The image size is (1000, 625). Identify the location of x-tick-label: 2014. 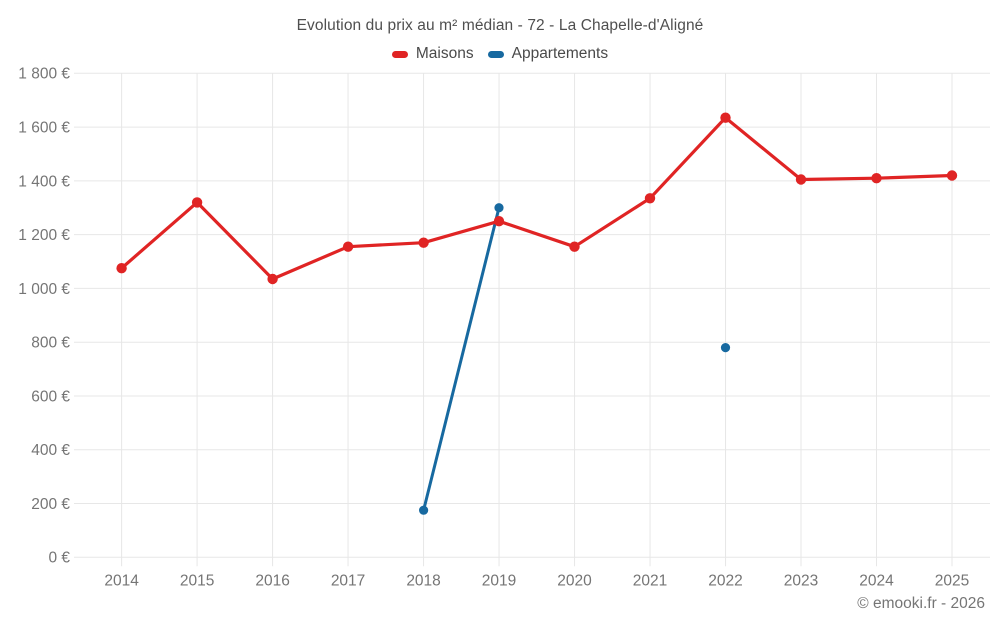
(121, 580).